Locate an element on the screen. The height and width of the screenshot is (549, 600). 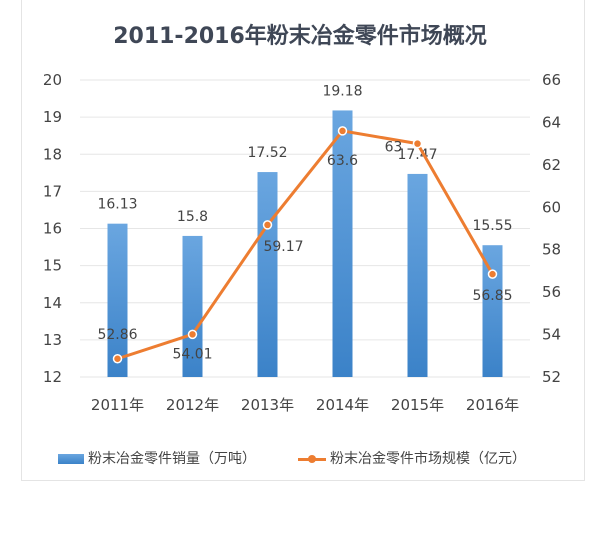
line-data-label: 52.86 is located at coordinates (117, 335).